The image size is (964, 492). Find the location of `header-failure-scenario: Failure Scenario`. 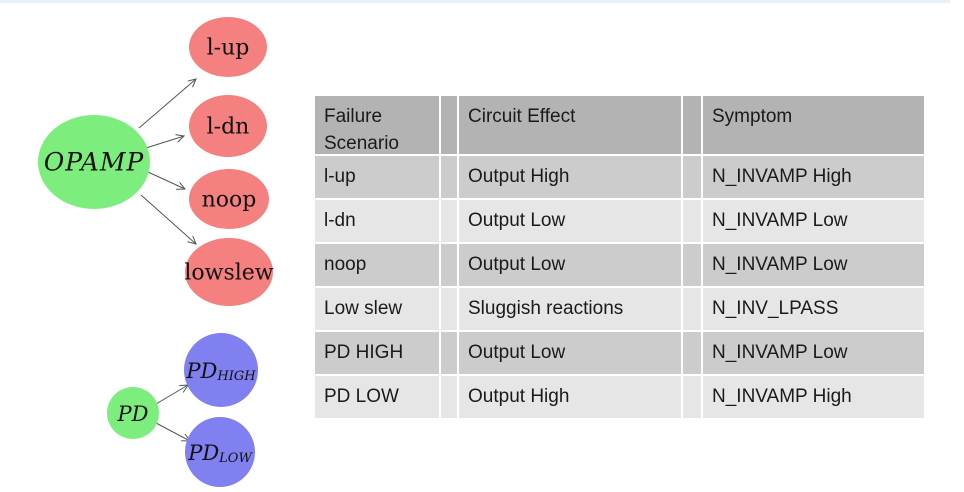

header-failure-scenario: Failure Scenario is located at coordinates (377, 125).